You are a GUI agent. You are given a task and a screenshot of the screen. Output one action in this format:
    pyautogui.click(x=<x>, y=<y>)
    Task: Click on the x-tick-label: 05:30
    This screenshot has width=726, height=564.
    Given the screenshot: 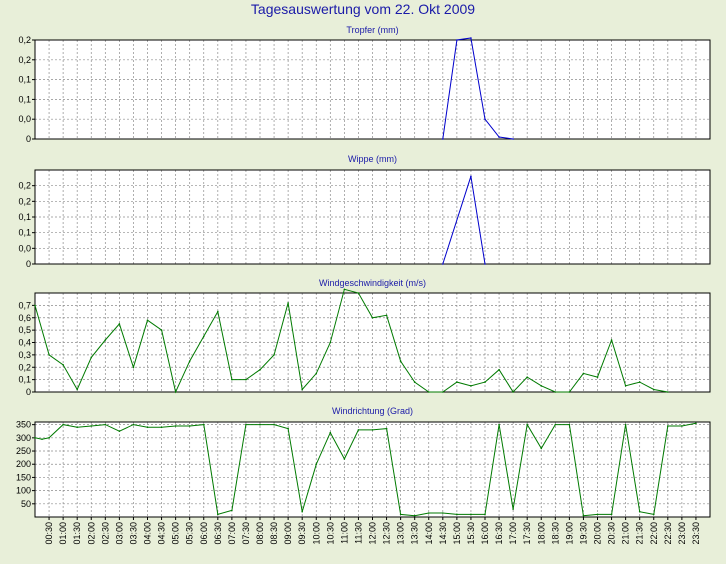 What is the action you would take?
    pyautogui.click(x=190, y=533)
    